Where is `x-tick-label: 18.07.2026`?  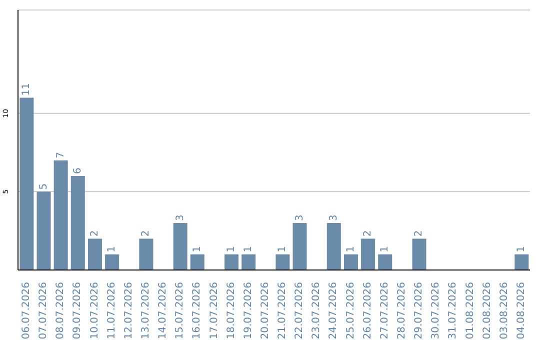
x-tick-label: 18.07.2026 is located at coordinates (231, 311).